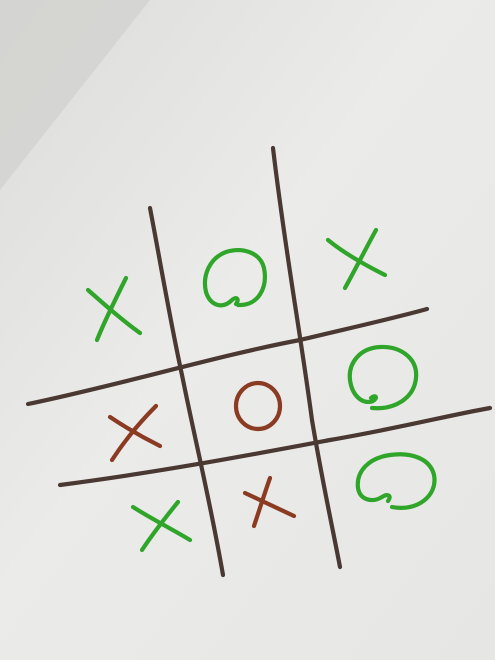  I want to click on paper-shadow, so click(75, 95).